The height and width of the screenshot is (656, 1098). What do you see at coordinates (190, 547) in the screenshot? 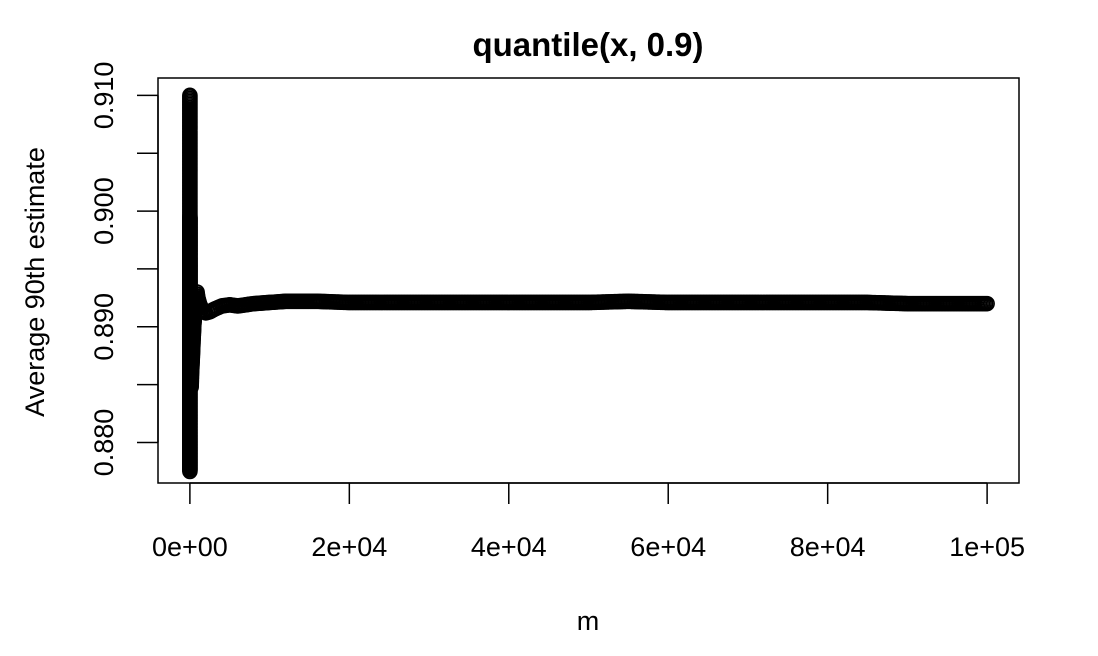
I see `x-tick-label: 0e+00` at bounding box center [190, 547].